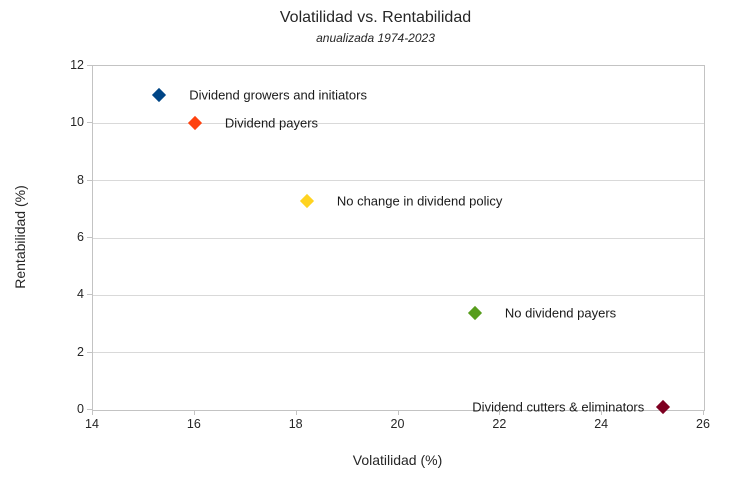 The width and height of the screenshot is (751, 491). Describe the element at coordinates (92, 424) in the screenshot. I see `x-tick-label: 14` at that location.